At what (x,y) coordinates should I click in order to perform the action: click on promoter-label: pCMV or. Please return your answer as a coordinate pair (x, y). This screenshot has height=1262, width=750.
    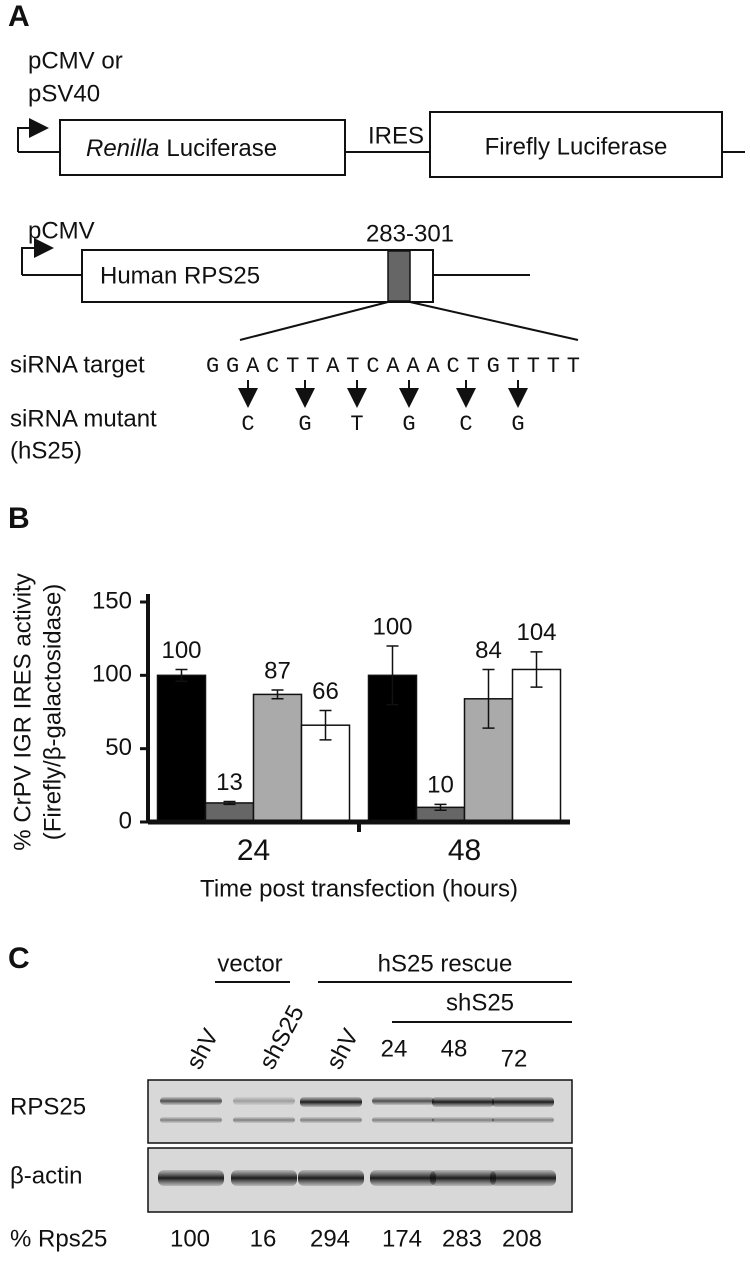
    Looking at the image, I should click on (75, 60).